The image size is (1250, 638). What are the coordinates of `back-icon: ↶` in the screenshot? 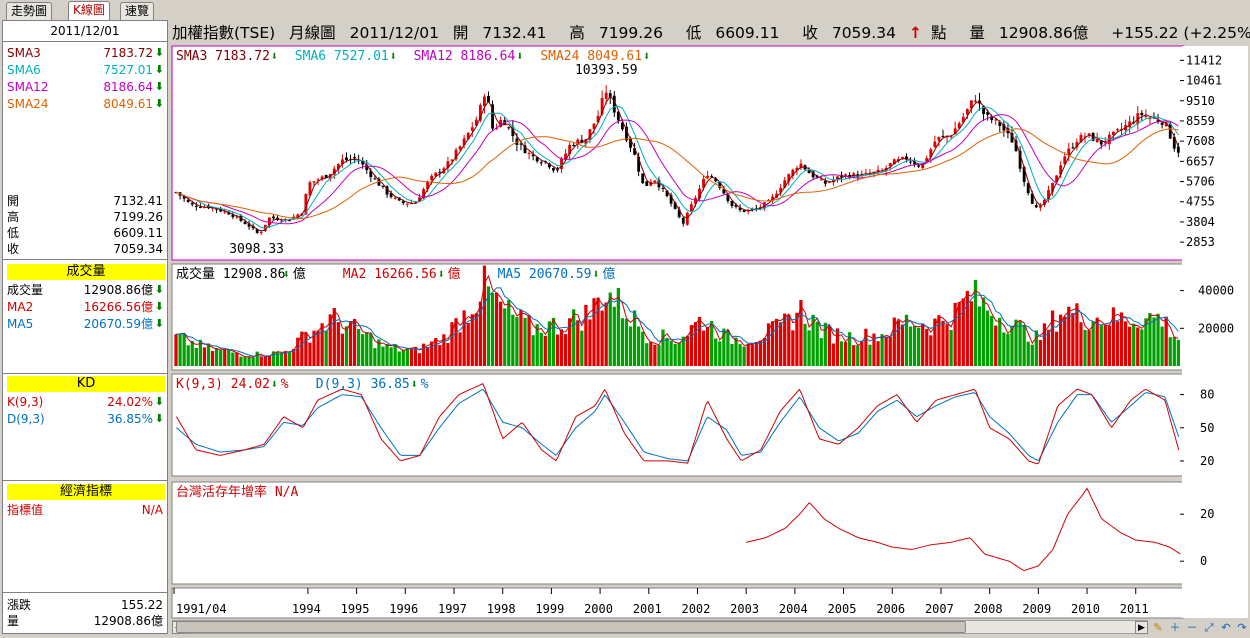 It's located at (1226, 627).